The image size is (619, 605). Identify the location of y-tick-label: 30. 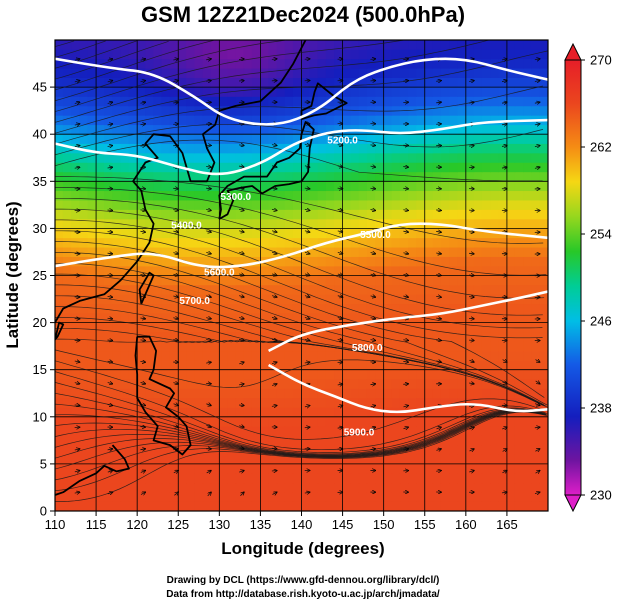
(40, 228).